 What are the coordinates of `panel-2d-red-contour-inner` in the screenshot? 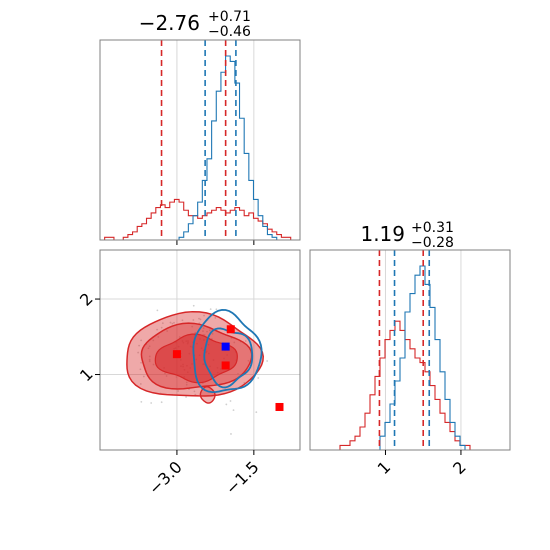 It's located at (196, 358).